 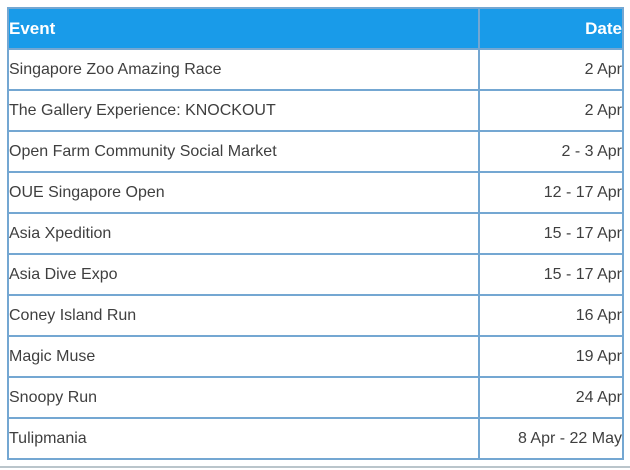 What do you see at coordinates (243, 69) in the screenshot?
I see `event-cell: Singapore Zoo Amazing Race` at bounding box center [243, 69].